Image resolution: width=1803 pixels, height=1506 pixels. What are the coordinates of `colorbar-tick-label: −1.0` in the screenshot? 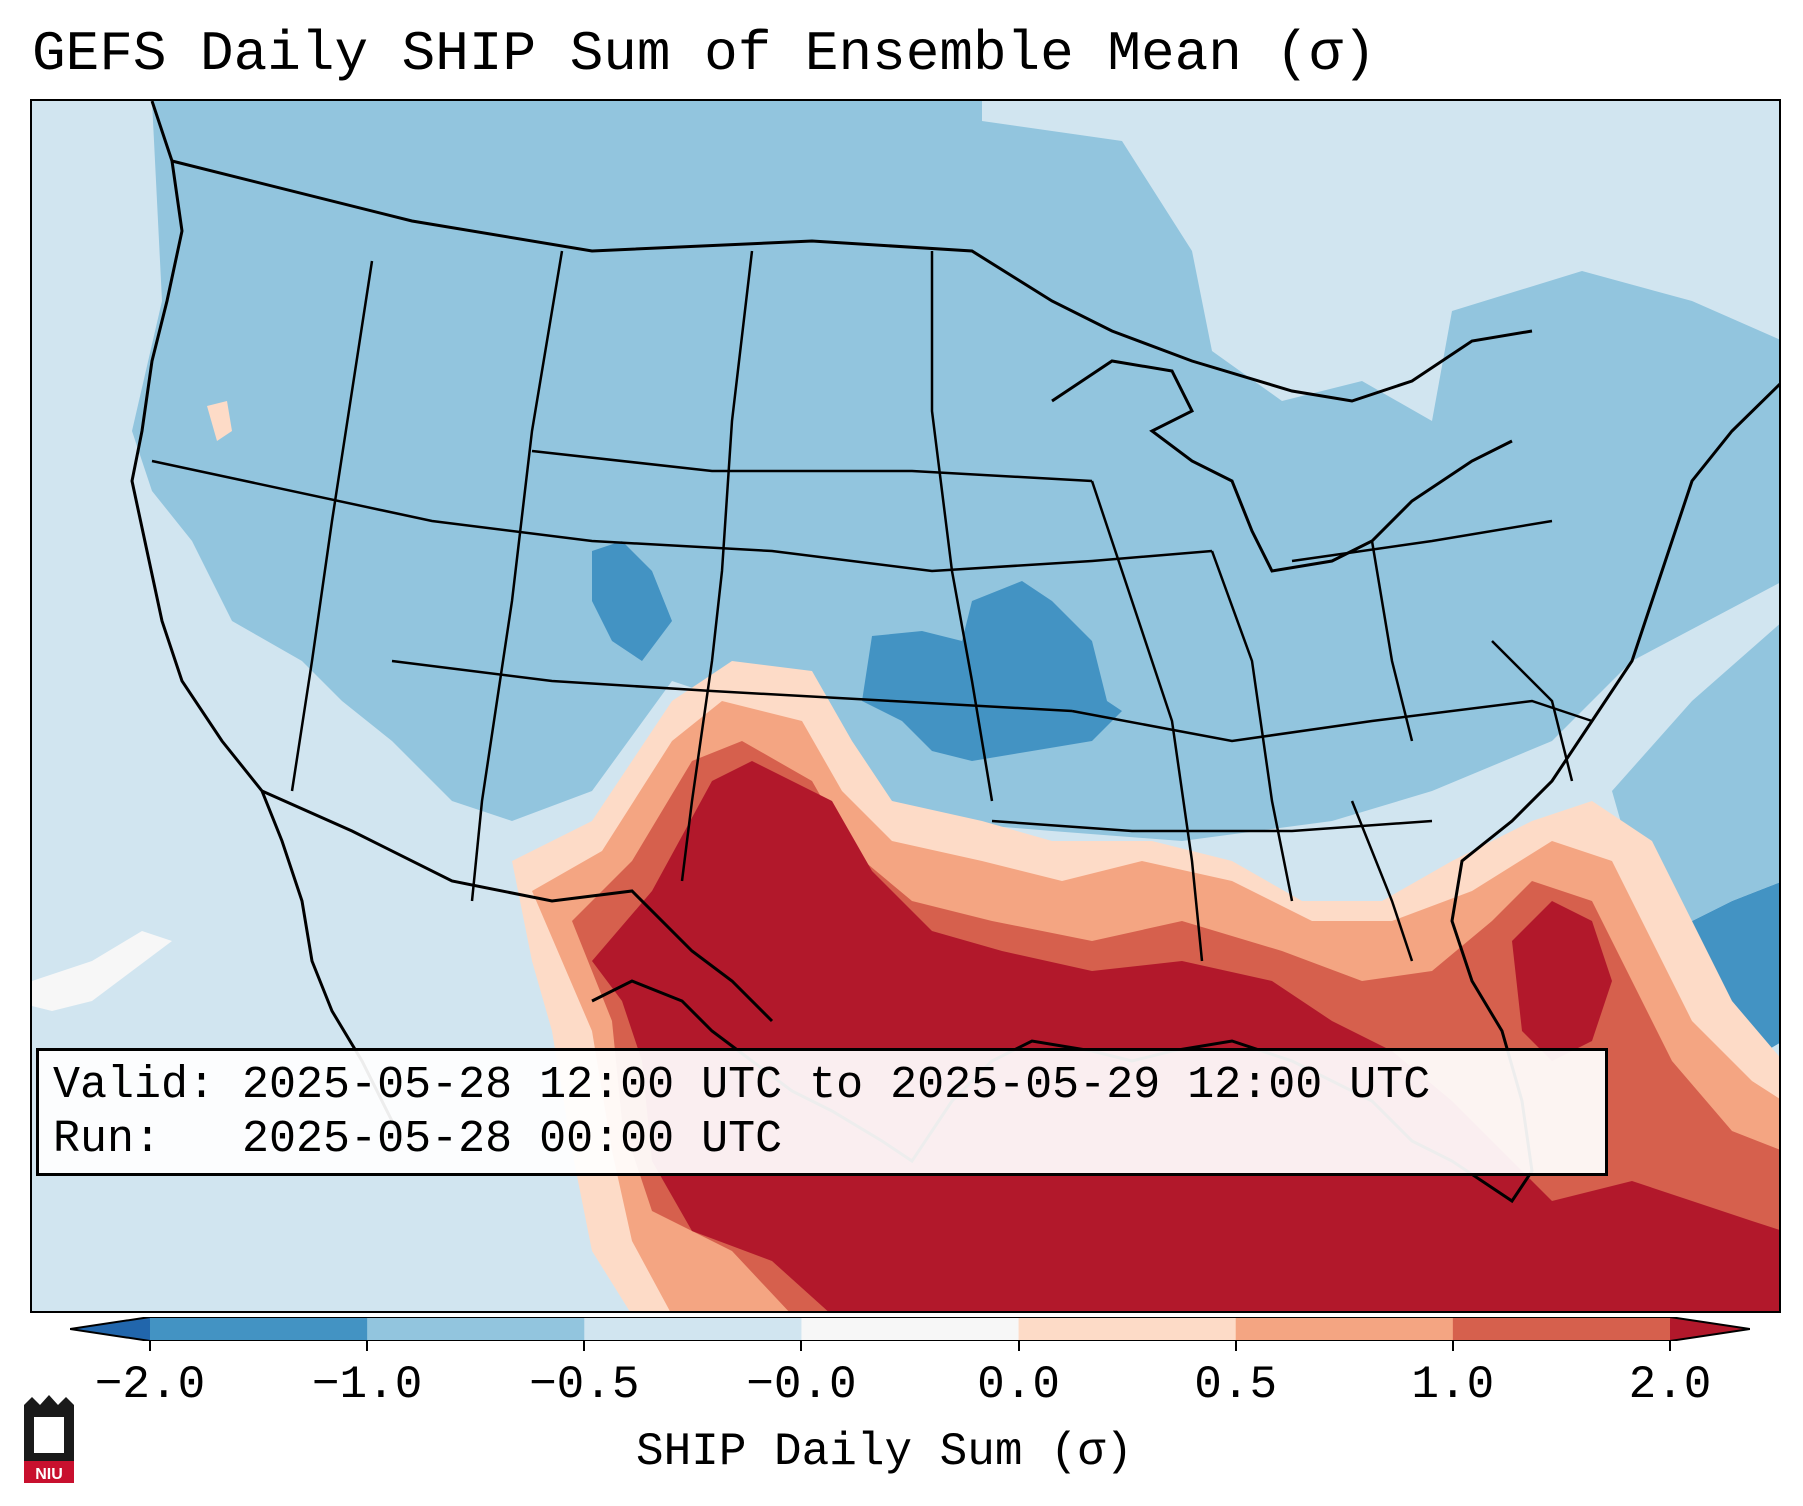 It's located at (367, 1385).